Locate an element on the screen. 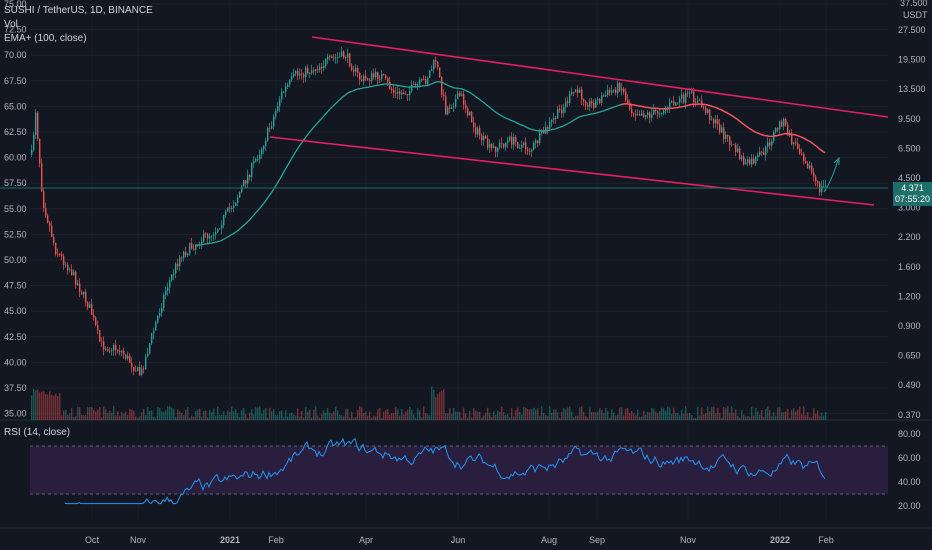 This screenshot has width=932, height=550. ema-label: EMA+ (100, close) is located at coordinates (45, 38).